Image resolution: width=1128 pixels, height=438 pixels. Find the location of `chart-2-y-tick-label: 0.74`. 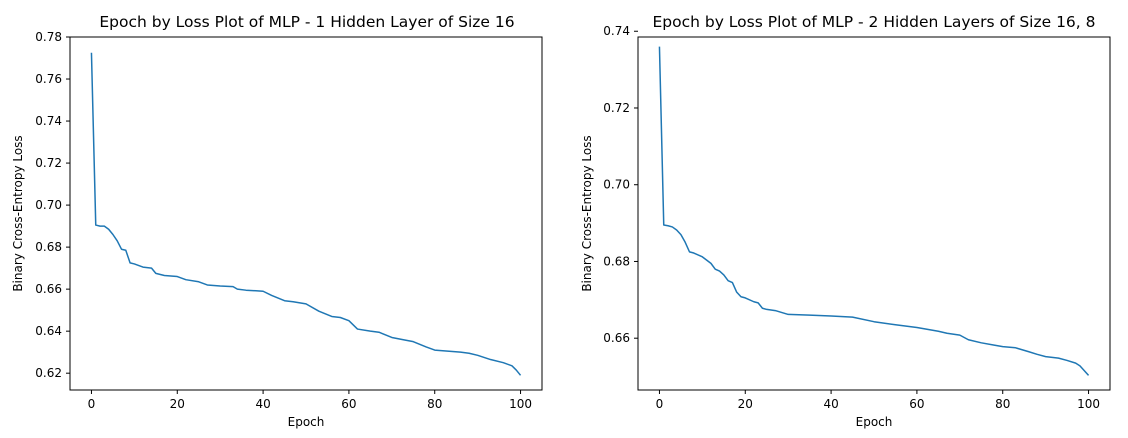

chart-2-y-tick-label: 0.74 is located at coordinates (616, 31).